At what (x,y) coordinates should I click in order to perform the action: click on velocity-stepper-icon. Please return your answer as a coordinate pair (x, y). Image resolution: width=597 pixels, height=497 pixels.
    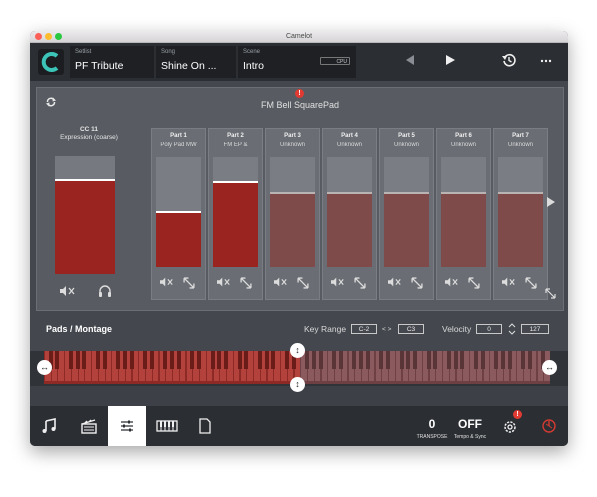
    Looking at the image, I should click on (512, 329).